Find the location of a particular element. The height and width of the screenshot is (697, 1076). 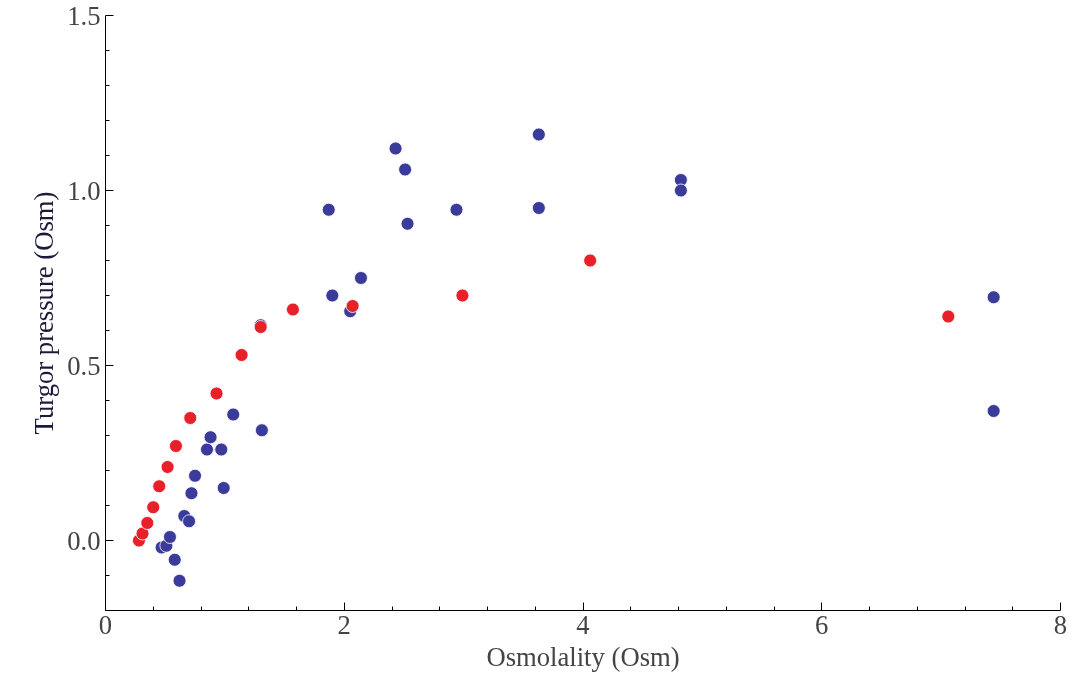

x-axis-title: Osmolality (Osm) is located at coordinates (583, 656).